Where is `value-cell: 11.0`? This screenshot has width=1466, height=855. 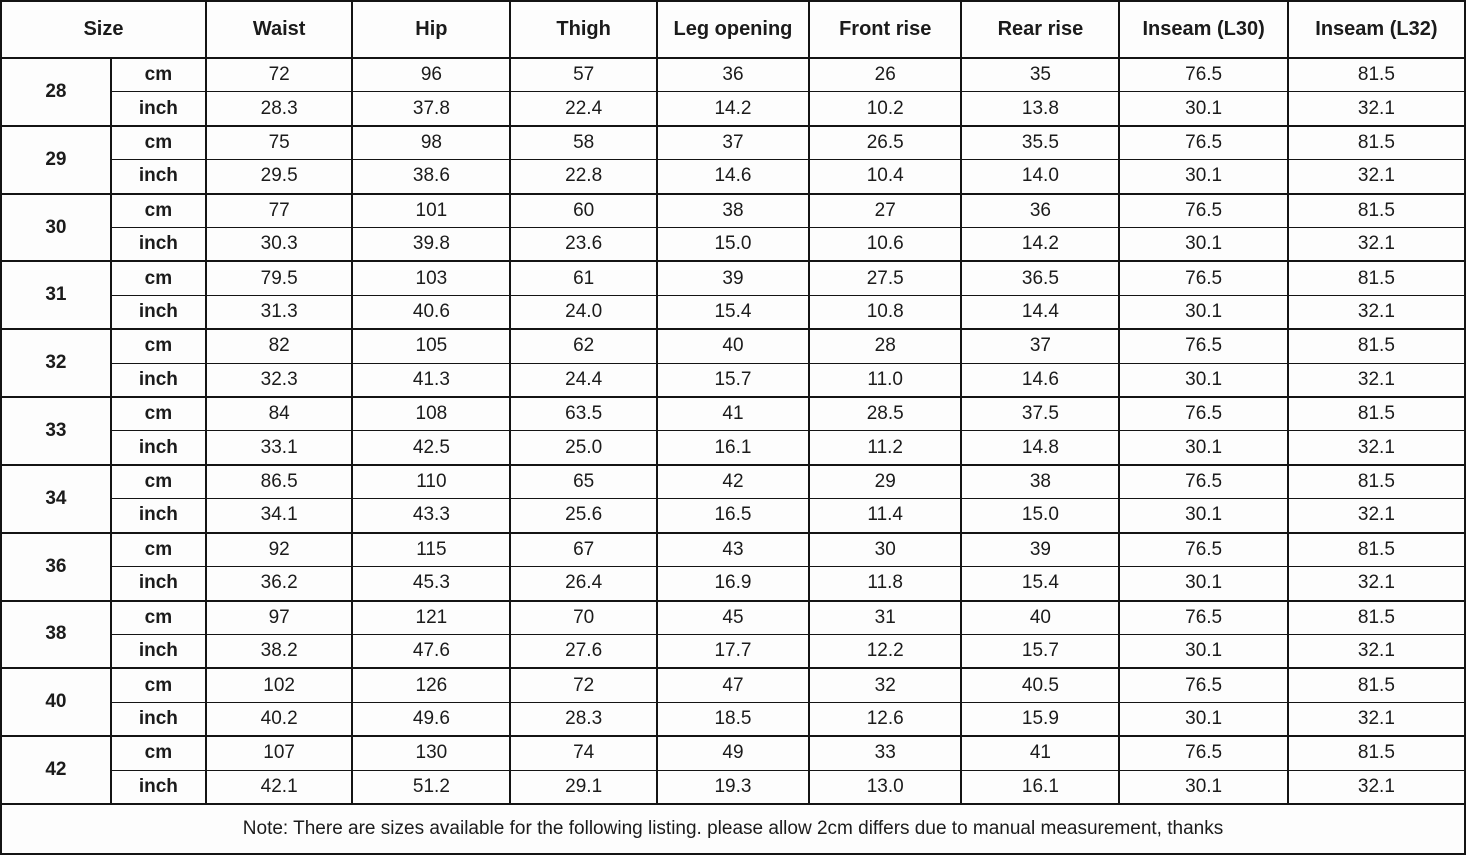
value-cell: 11.0 is located at coordinates (885, 380).